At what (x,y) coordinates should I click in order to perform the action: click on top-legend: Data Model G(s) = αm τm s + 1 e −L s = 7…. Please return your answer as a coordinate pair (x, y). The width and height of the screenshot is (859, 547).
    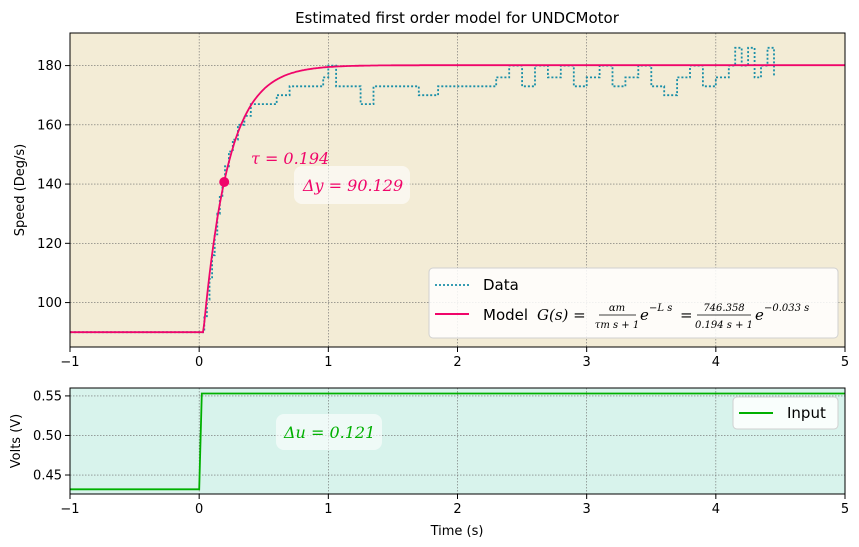
    Looking at the image, I should click on (633, 303).